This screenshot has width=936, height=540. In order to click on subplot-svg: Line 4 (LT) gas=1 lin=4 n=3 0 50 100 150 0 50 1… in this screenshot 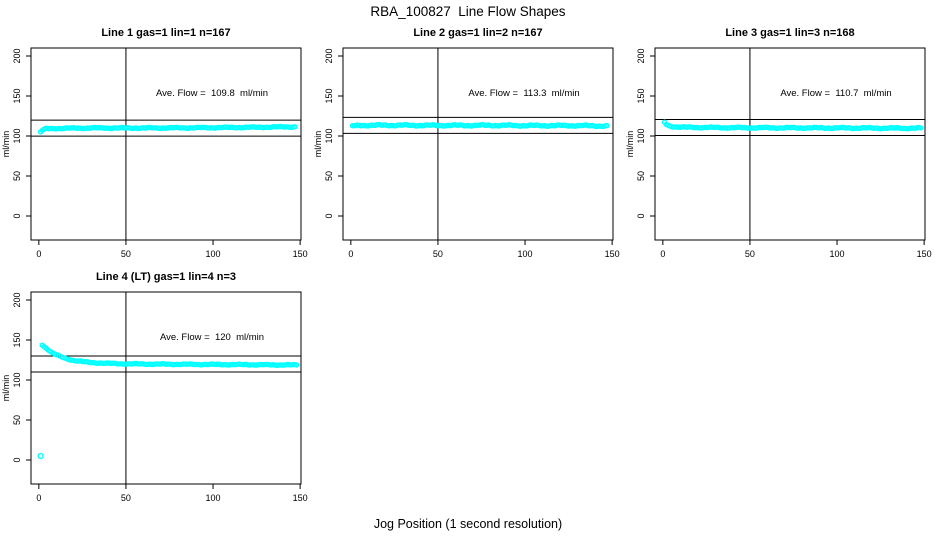, I will do `click(154, 387)`.